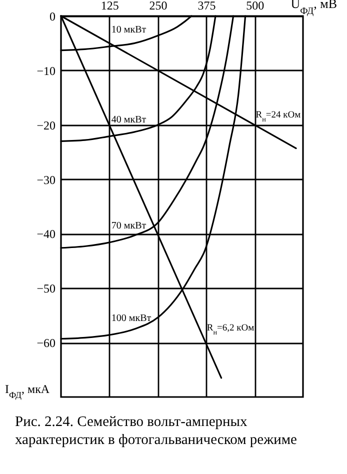  What do you see at coordinates (46, 343) in the screenshot?
I see `y-tick-label: −60` at bounding box center [46, 343].